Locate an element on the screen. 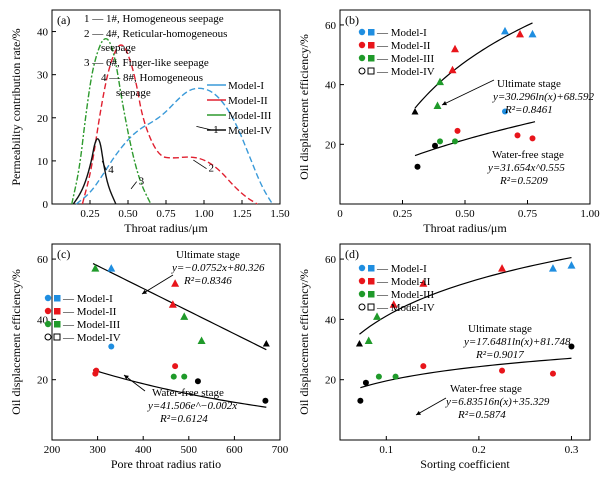  fit-stage-label: Water-free stage is located at coordinates (486, 389).